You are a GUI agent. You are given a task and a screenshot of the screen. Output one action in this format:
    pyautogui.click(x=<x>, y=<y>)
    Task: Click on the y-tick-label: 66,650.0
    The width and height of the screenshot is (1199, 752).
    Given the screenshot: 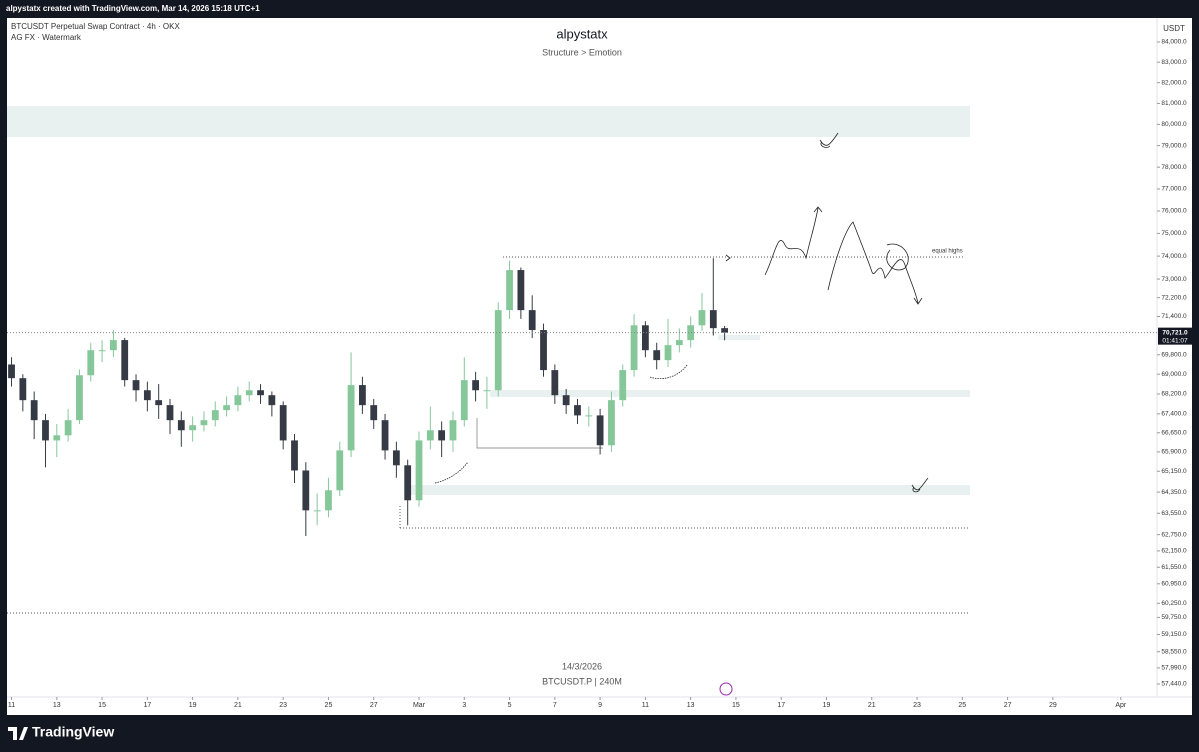 What is the action you would take?
    pyautogui.click(x=1174, y=433)
    